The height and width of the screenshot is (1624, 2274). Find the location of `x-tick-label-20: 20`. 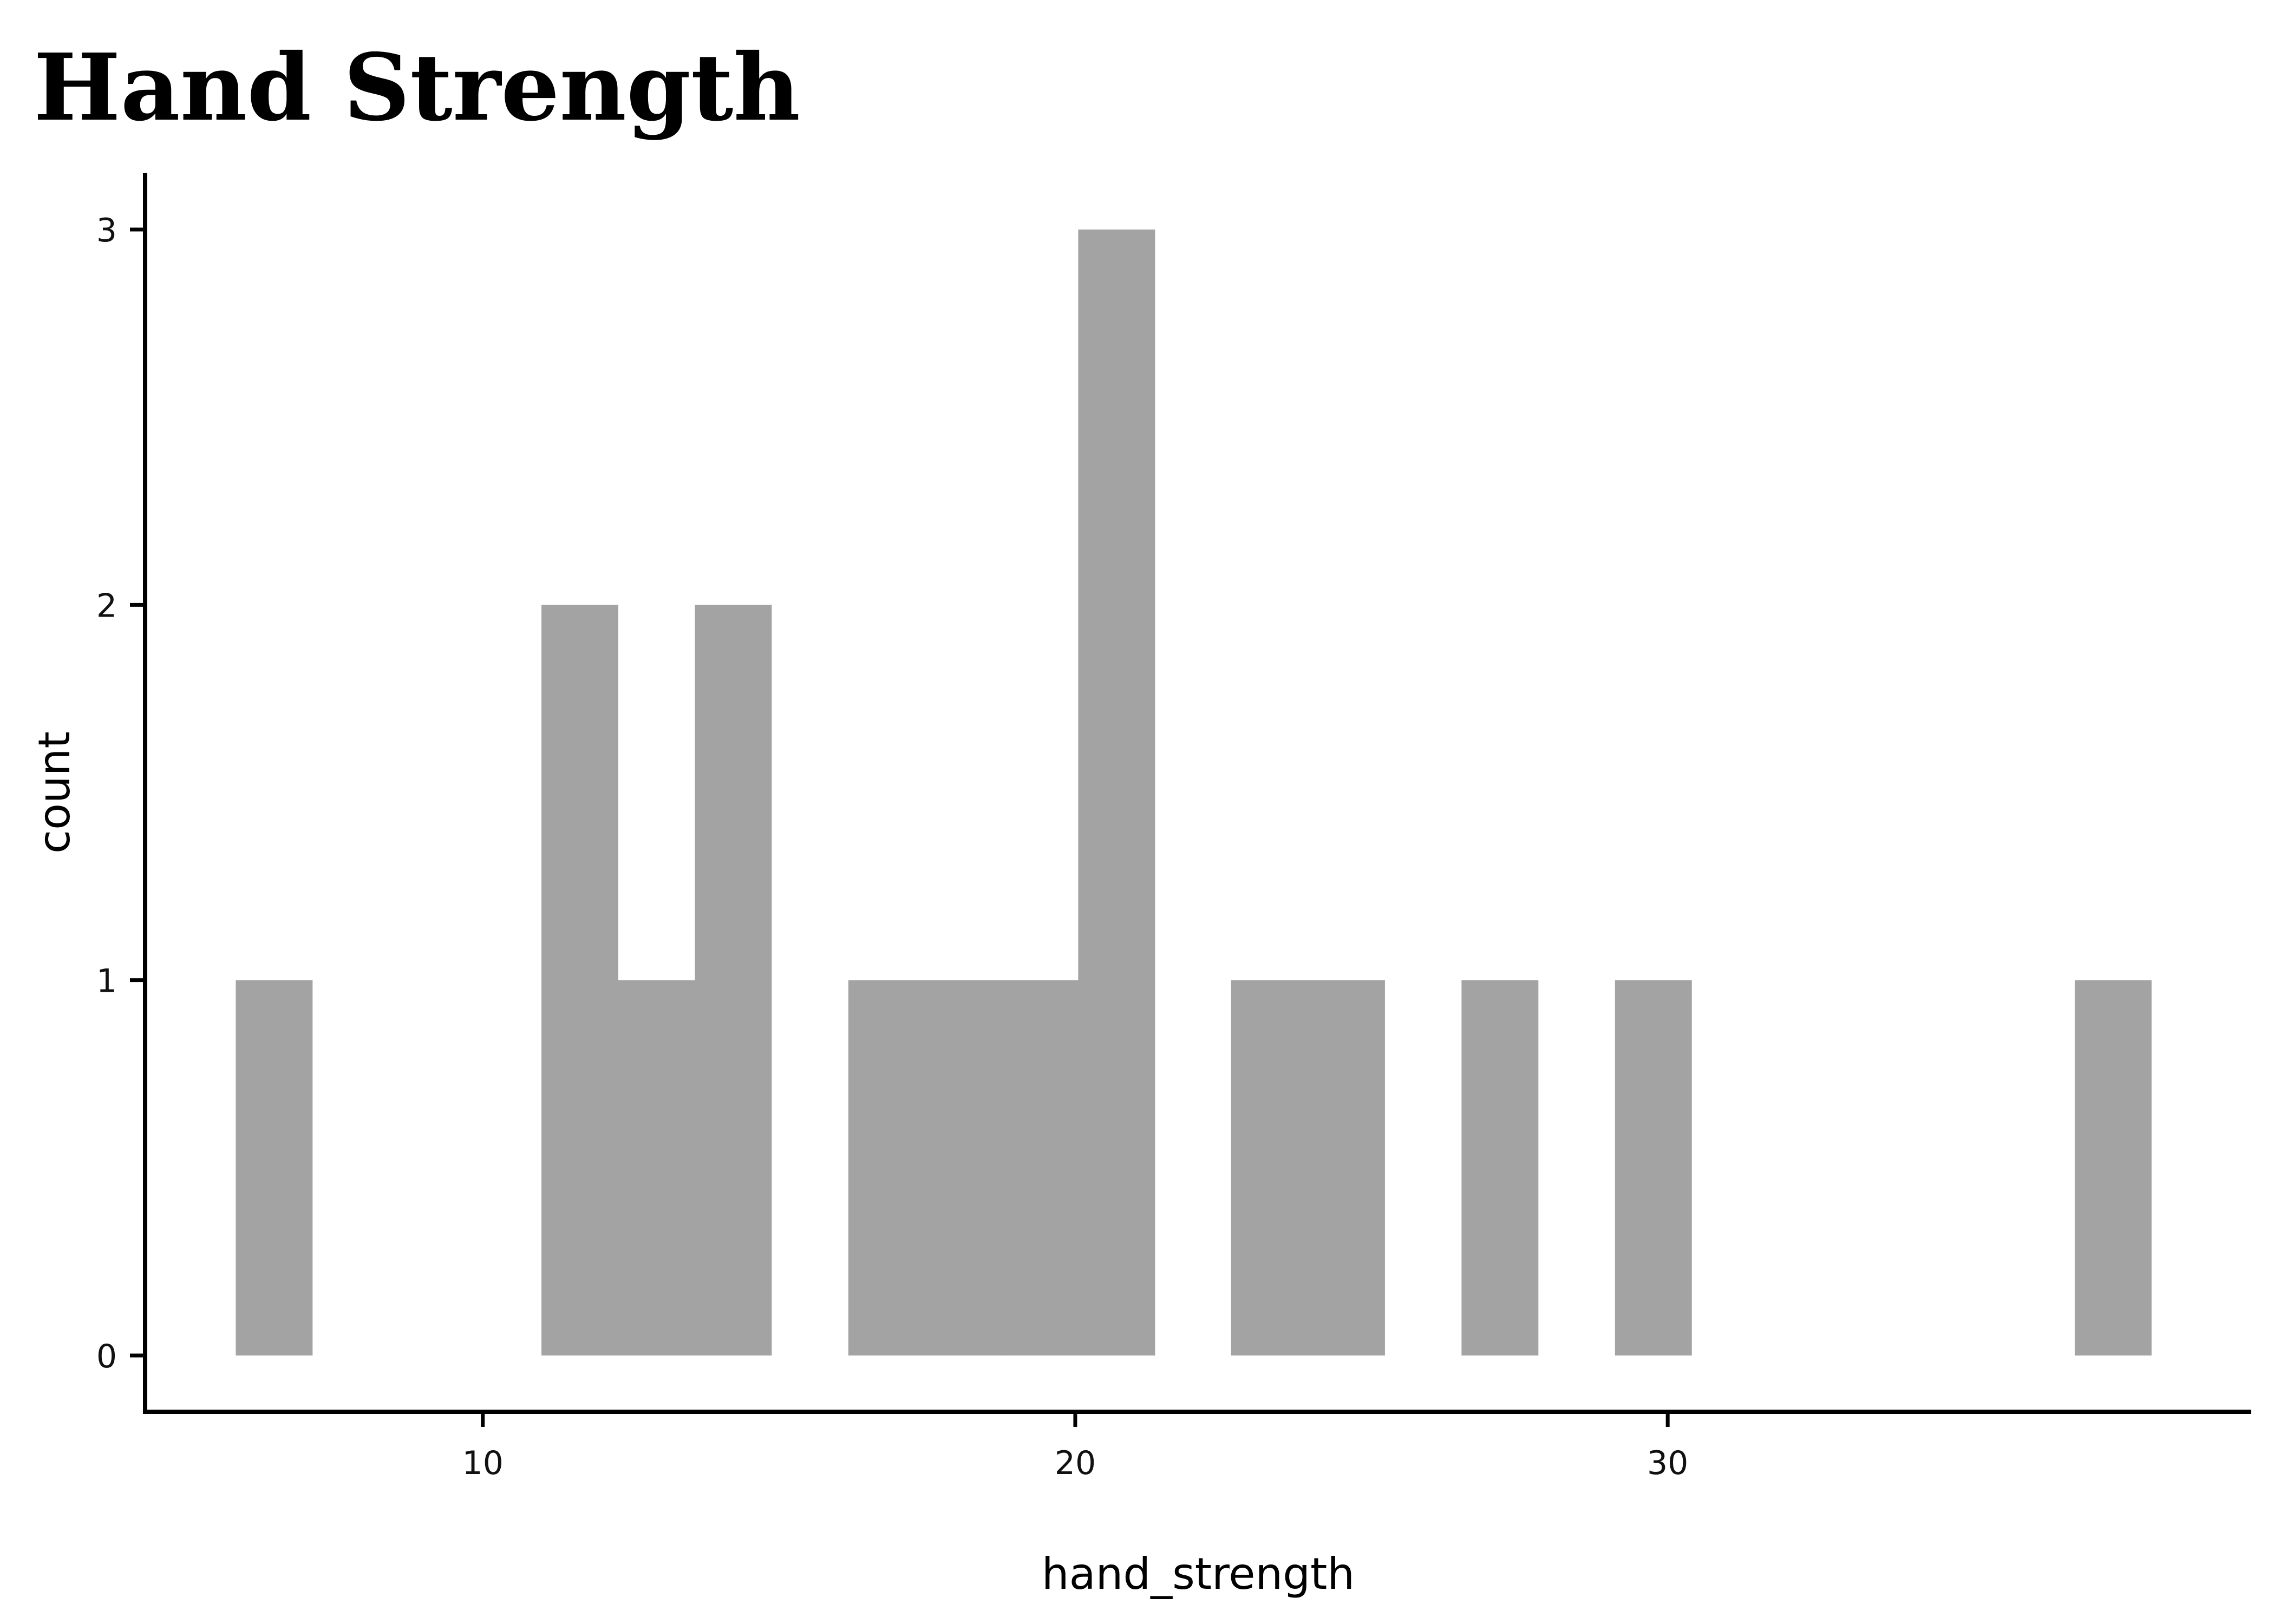

x-tick-label-20: 20 is located at coordinates (1075, 1463).